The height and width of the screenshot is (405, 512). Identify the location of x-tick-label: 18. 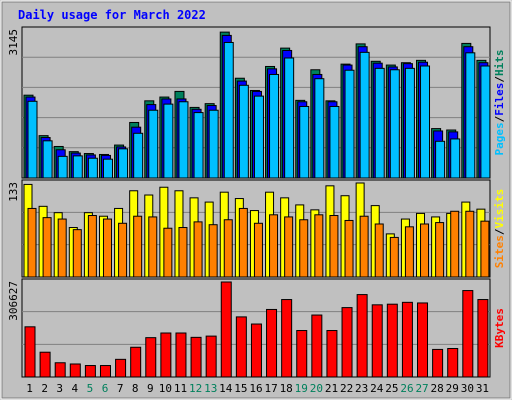
(286, 388).